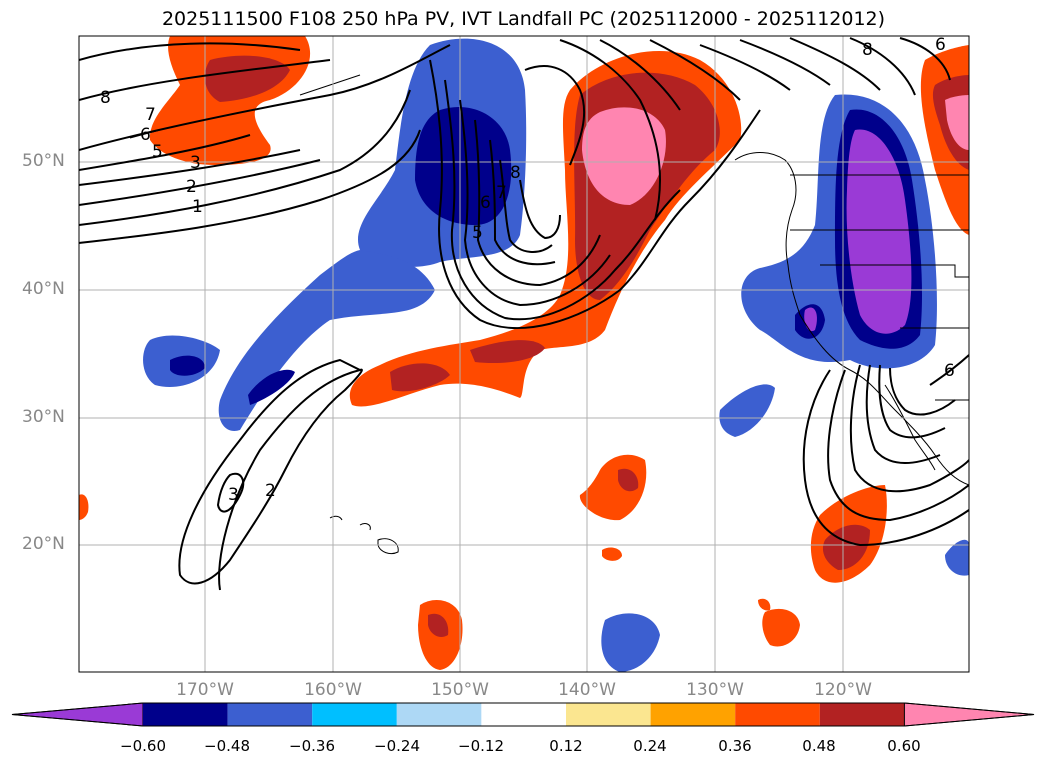  I want to click on colorbar-tick-label: −0.60, so click(143, 746).